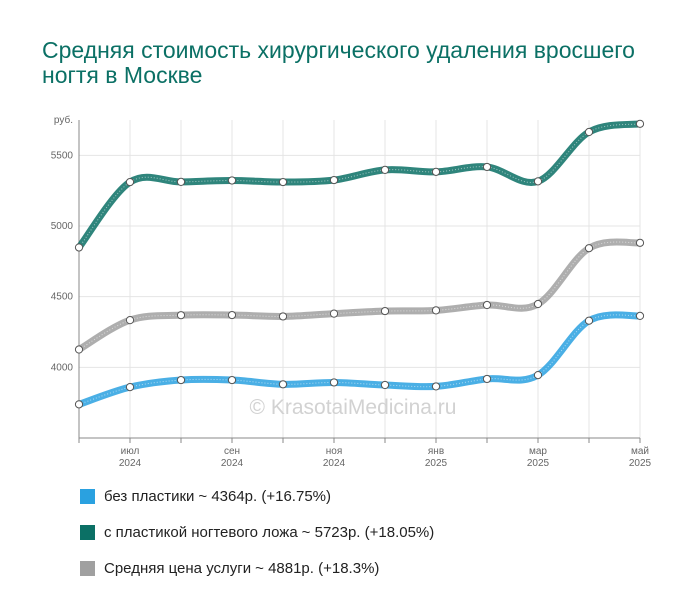  I want to click on x-tick-label-month: ноя, so click(334, 451).